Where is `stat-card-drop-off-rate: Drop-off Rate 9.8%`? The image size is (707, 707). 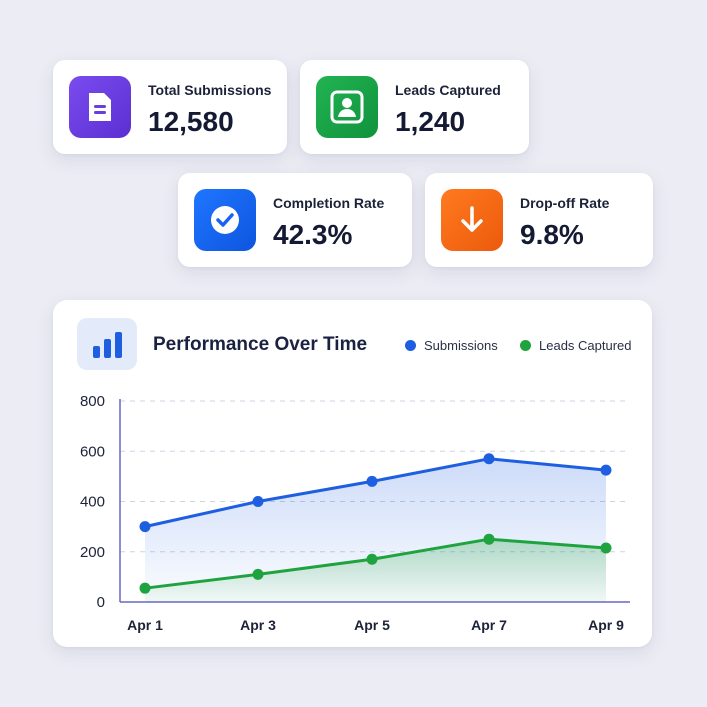 stat-card-drop-off-rate: Drop-off Rate 9.8% is located at coordinates (539, 220).